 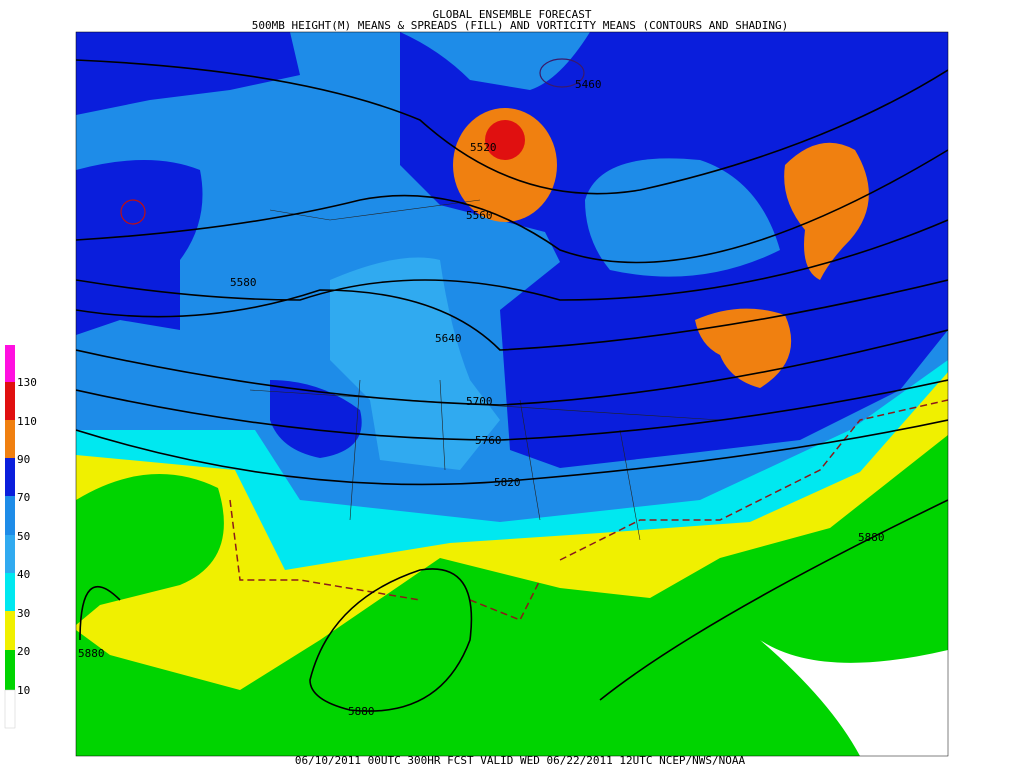 I want to click on contour-label: 5640, so click(x=448, y=338).